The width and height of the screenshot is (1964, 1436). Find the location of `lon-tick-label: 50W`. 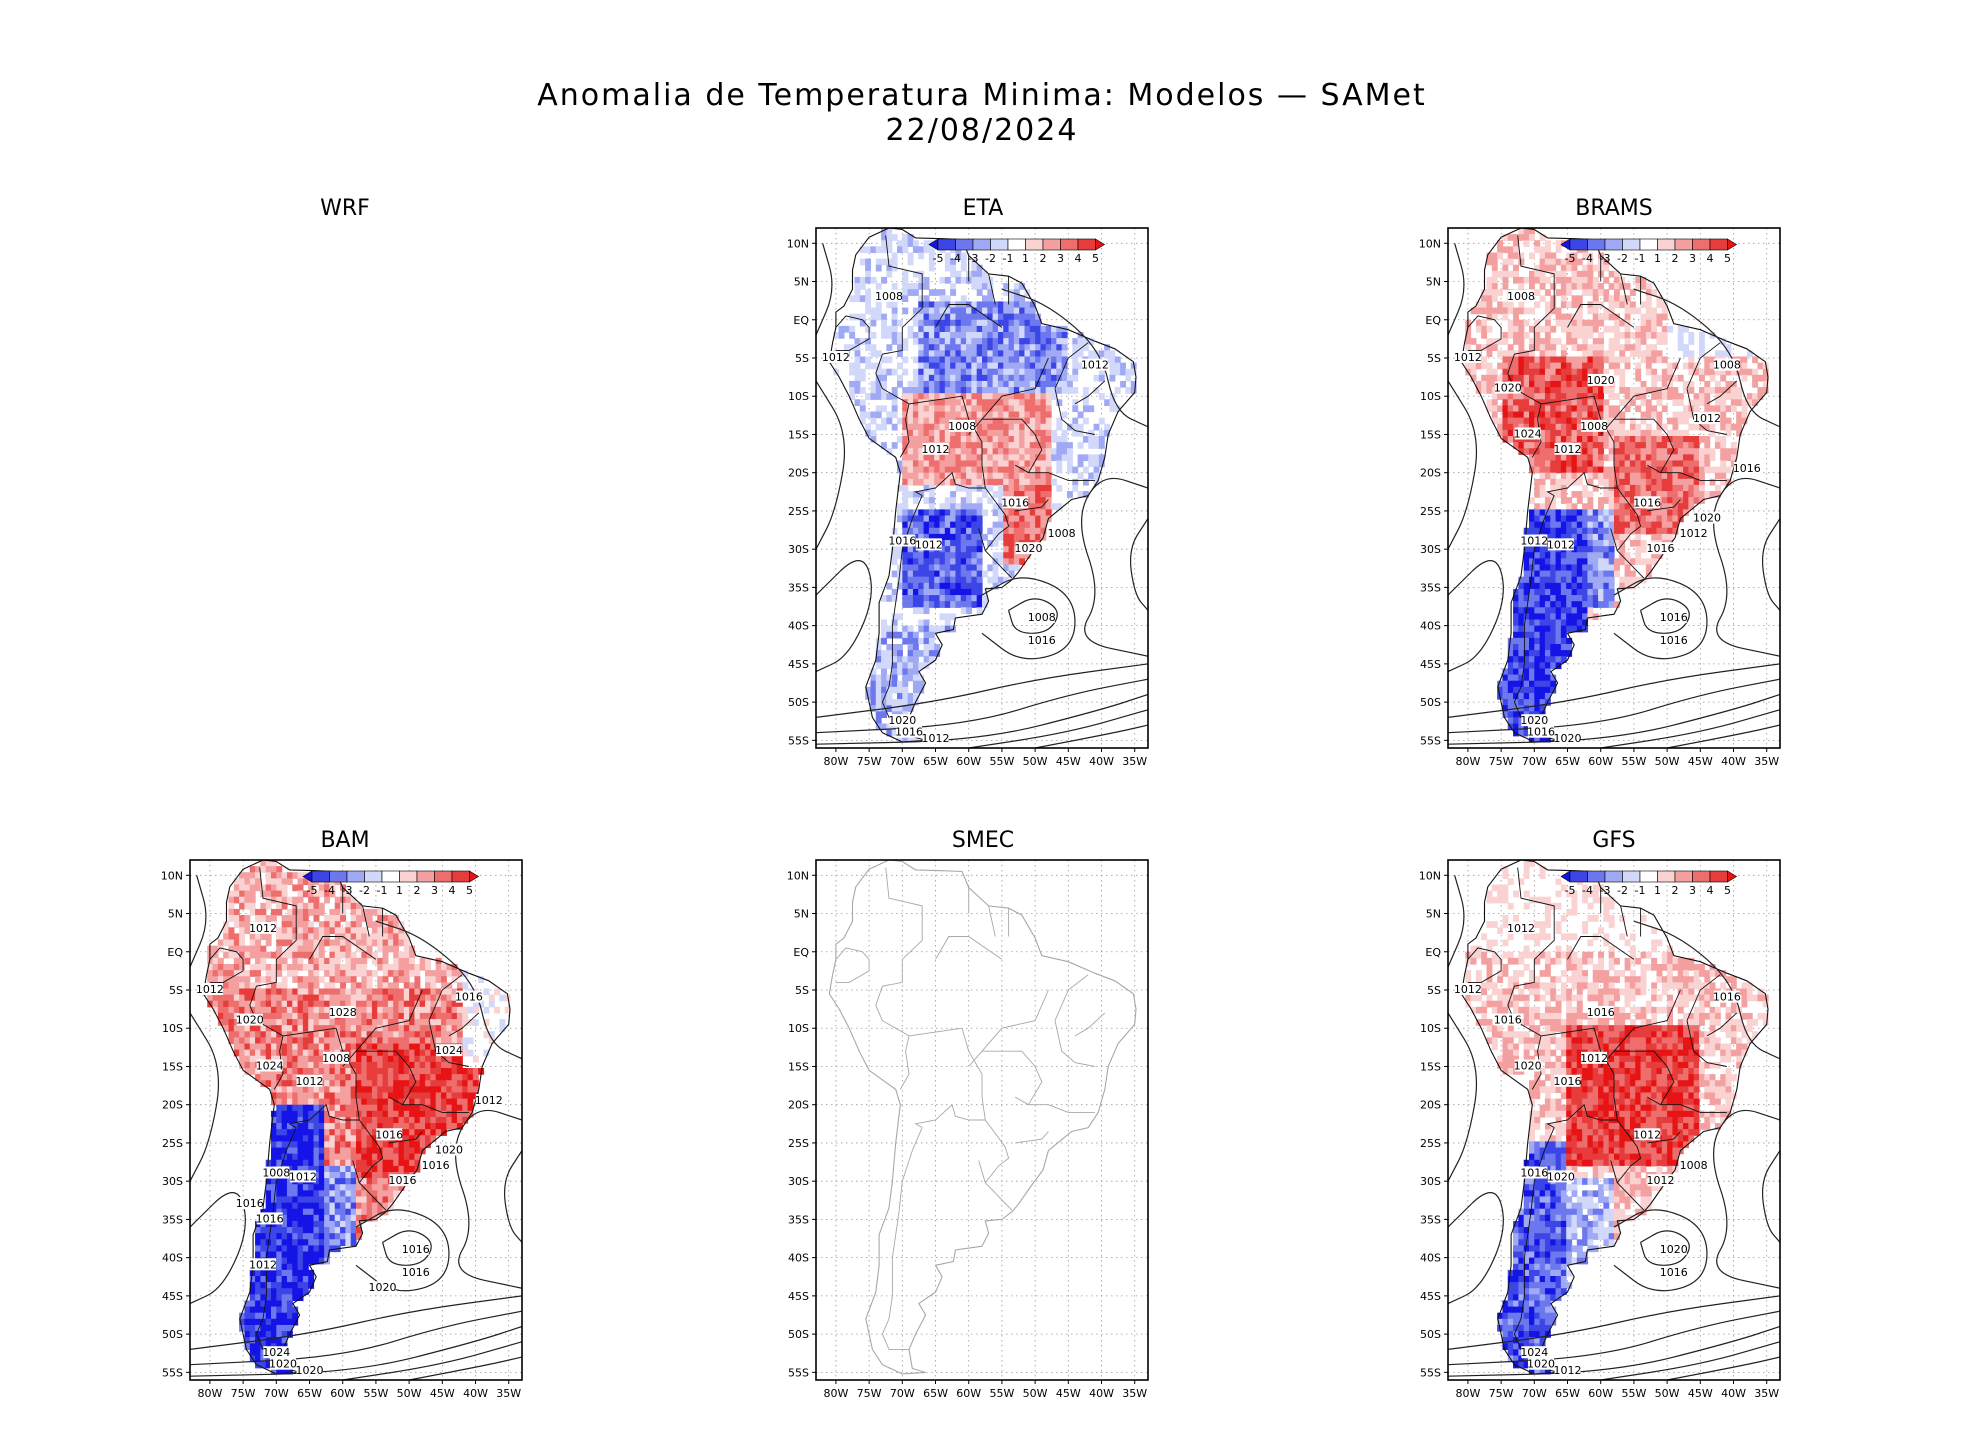

lon-tick-label: 50W is located at coordinates (1667, 761).